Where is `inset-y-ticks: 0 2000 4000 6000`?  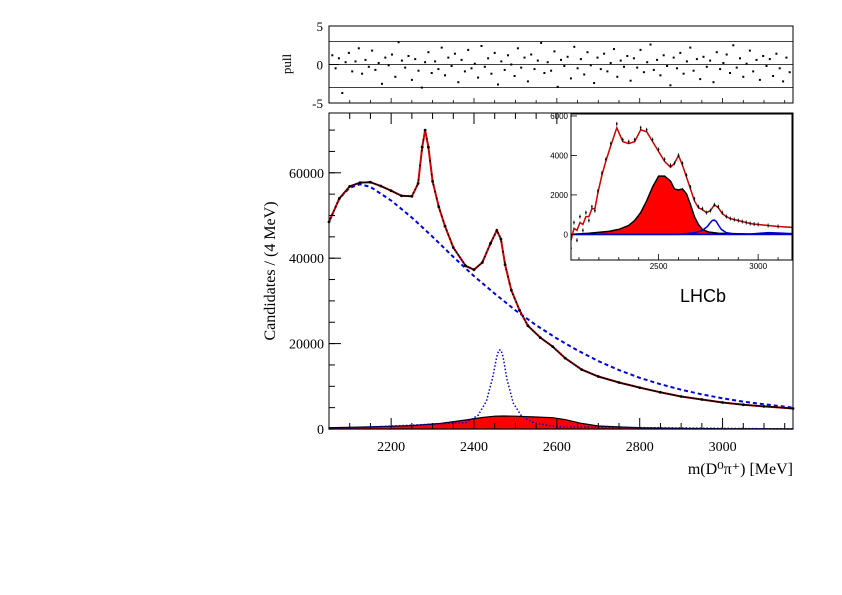
inset-y-ticks: 0 2000 4000 6000 is located at coordinates (563, 175).